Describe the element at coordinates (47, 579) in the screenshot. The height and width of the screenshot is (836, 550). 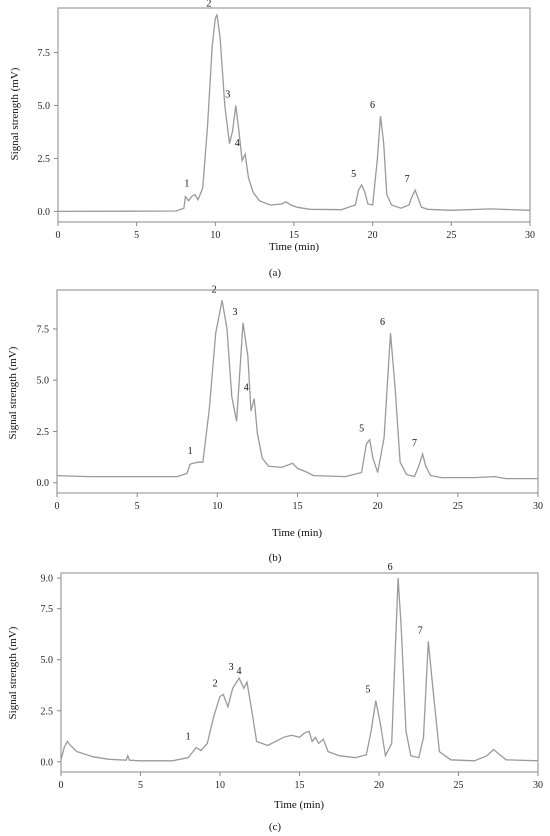
I see `y-tick-label: 9.0` at that location.